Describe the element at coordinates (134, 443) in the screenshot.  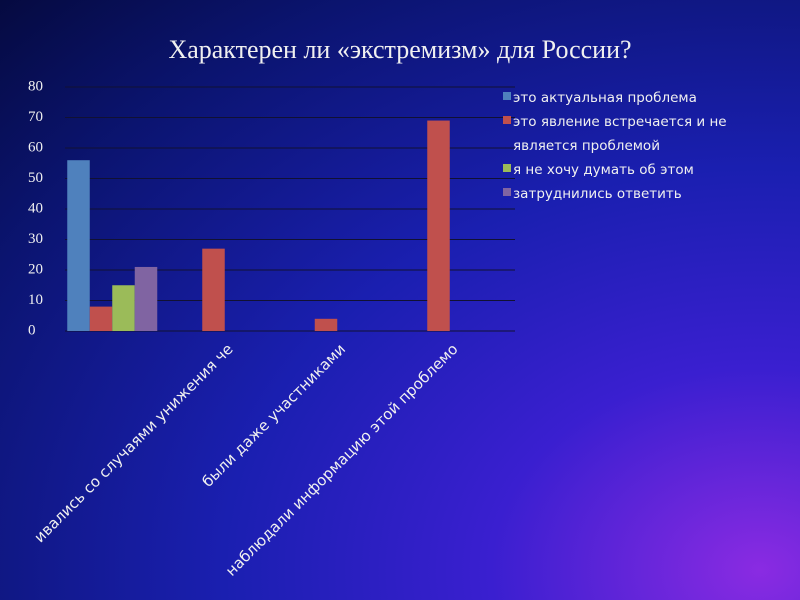
I see `x-tick-label: ивались со случаями унижения че` at that location.